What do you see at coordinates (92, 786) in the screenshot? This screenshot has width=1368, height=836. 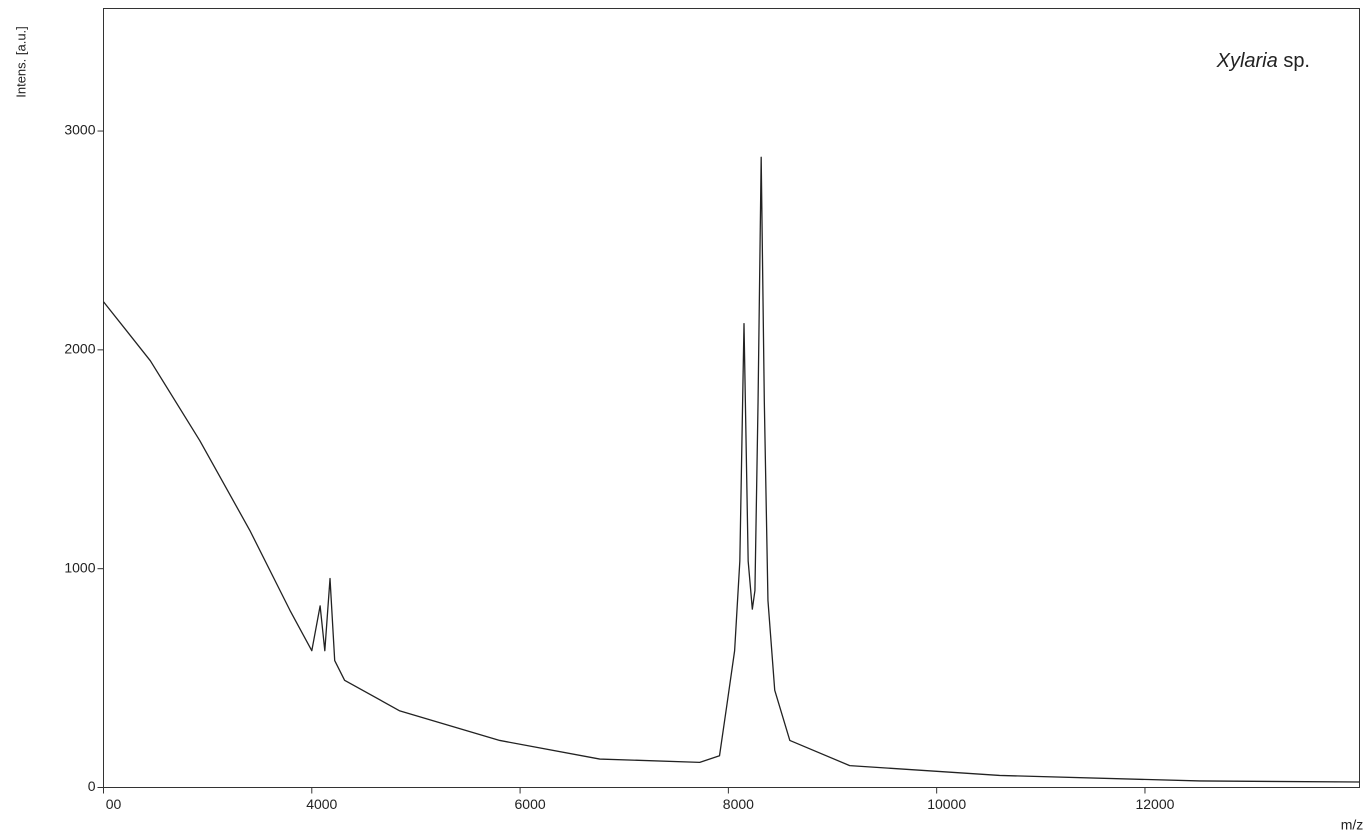 I see `y-tick-label: 0` at bounding box center [92, 786].